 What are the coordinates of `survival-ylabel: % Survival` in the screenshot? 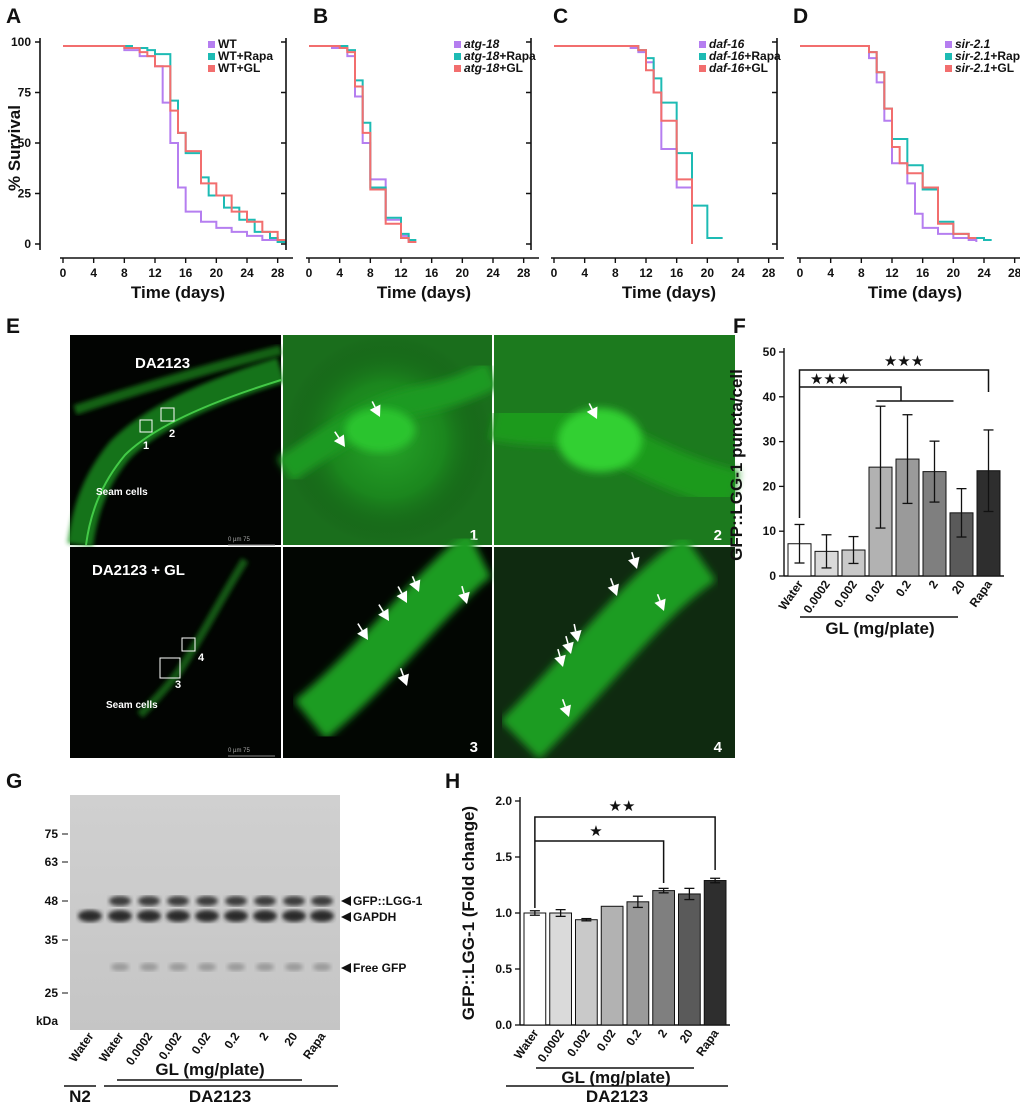 It's located at (14, 148).